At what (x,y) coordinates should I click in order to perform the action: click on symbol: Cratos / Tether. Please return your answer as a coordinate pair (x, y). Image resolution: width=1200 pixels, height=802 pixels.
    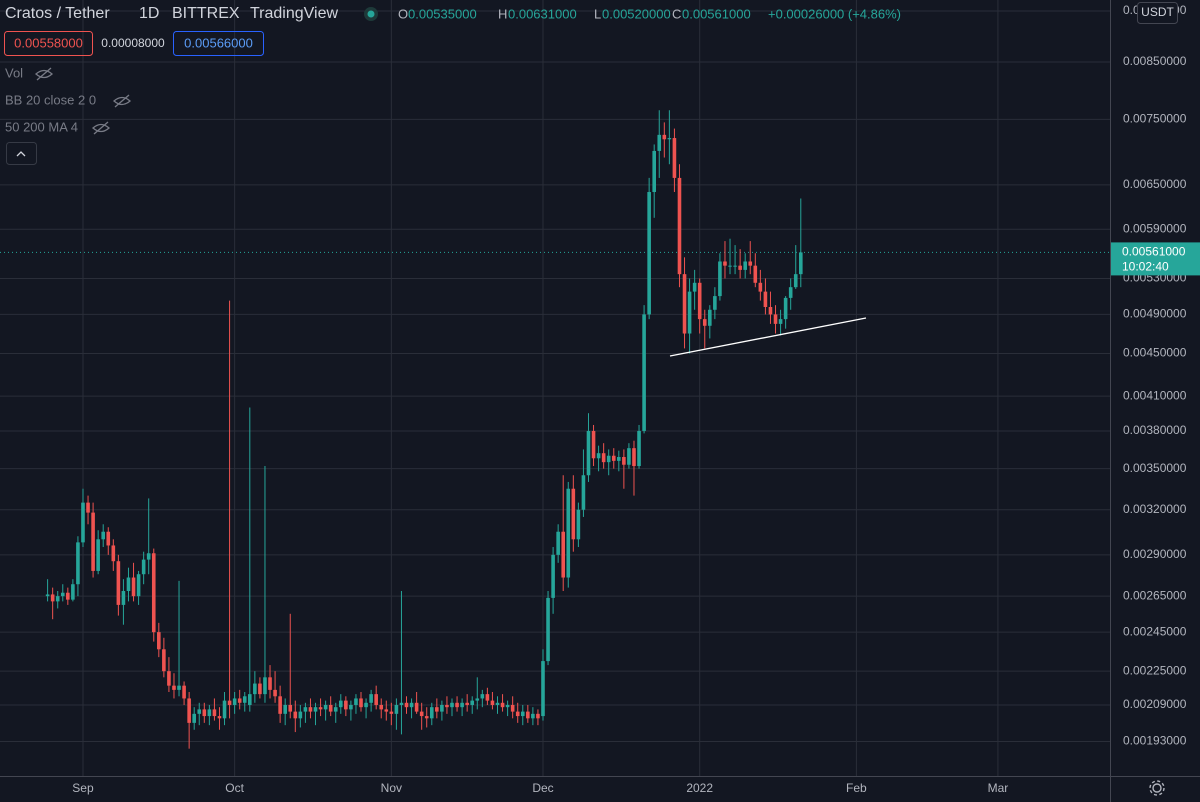
    Looking at the image, I should click on (57, 13).